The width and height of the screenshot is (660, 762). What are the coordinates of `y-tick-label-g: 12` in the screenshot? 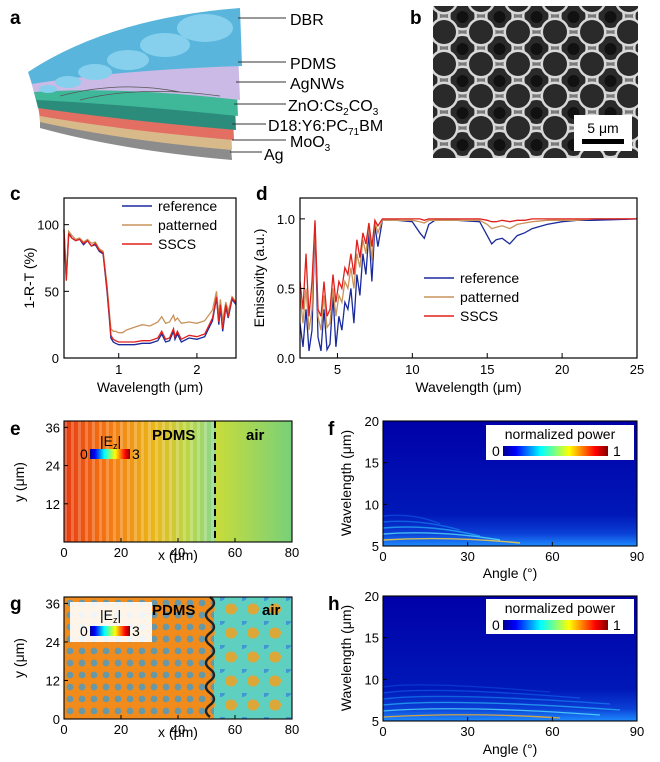 It's located at (53, 680).